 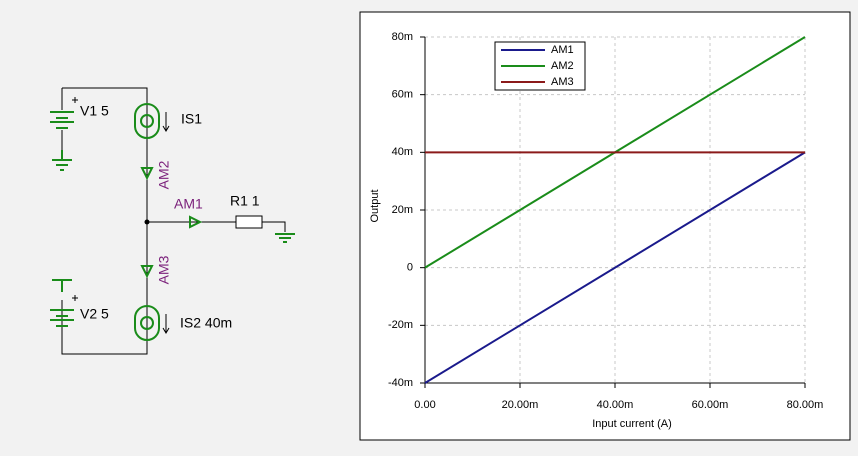 What do you see at coordinates (402, 95) in the screenshot?
I see `y-tick-label: 60m` at bounding box center [402, 95].